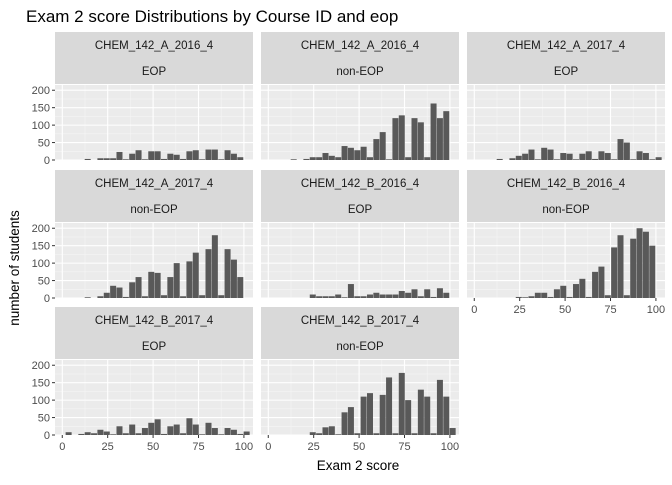 The height and width of the screenshot is (485, 672). I want to click on facet-label-course: CHEM_142_A_2017_4, so click(154, 184).